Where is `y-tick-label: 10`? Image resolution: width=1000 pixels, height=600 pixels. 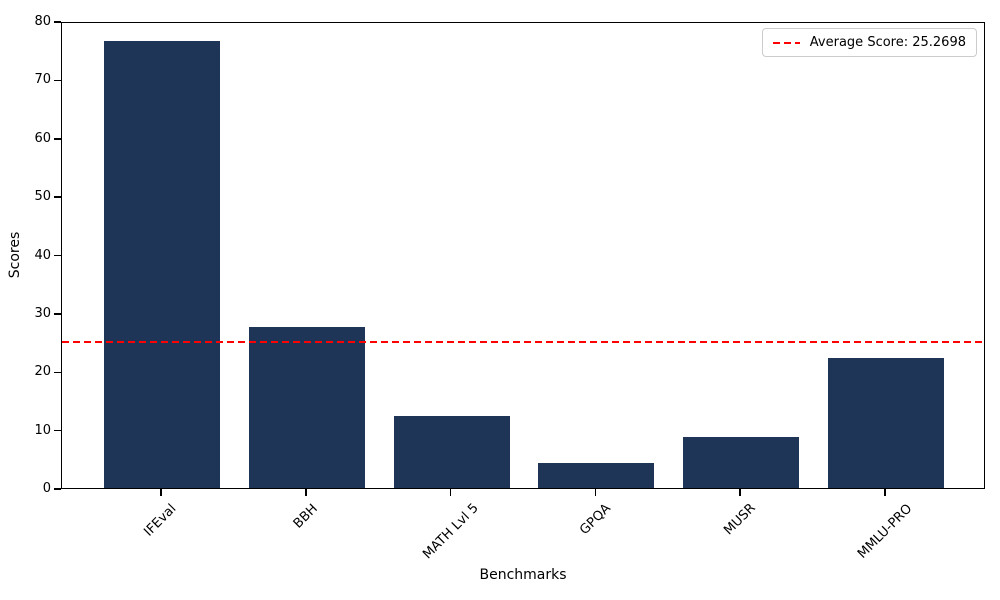
y-tick-label: 10 is located at coordinates (42, 430).